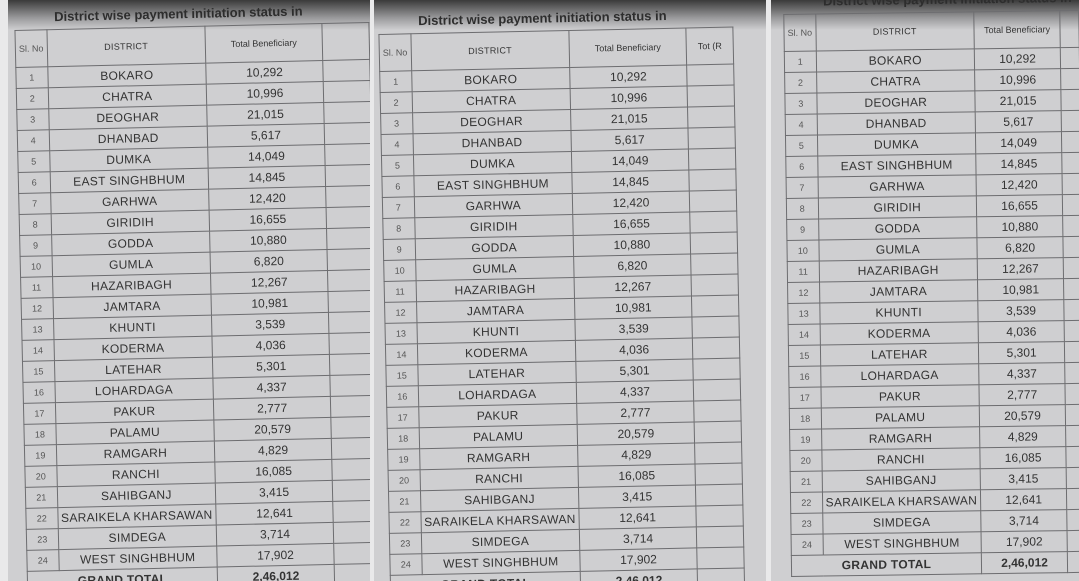  Describe the element at coordinates (931, 31) in the screenshot. I see `table-header: Sl. No District Total Beneficiary` at that location.